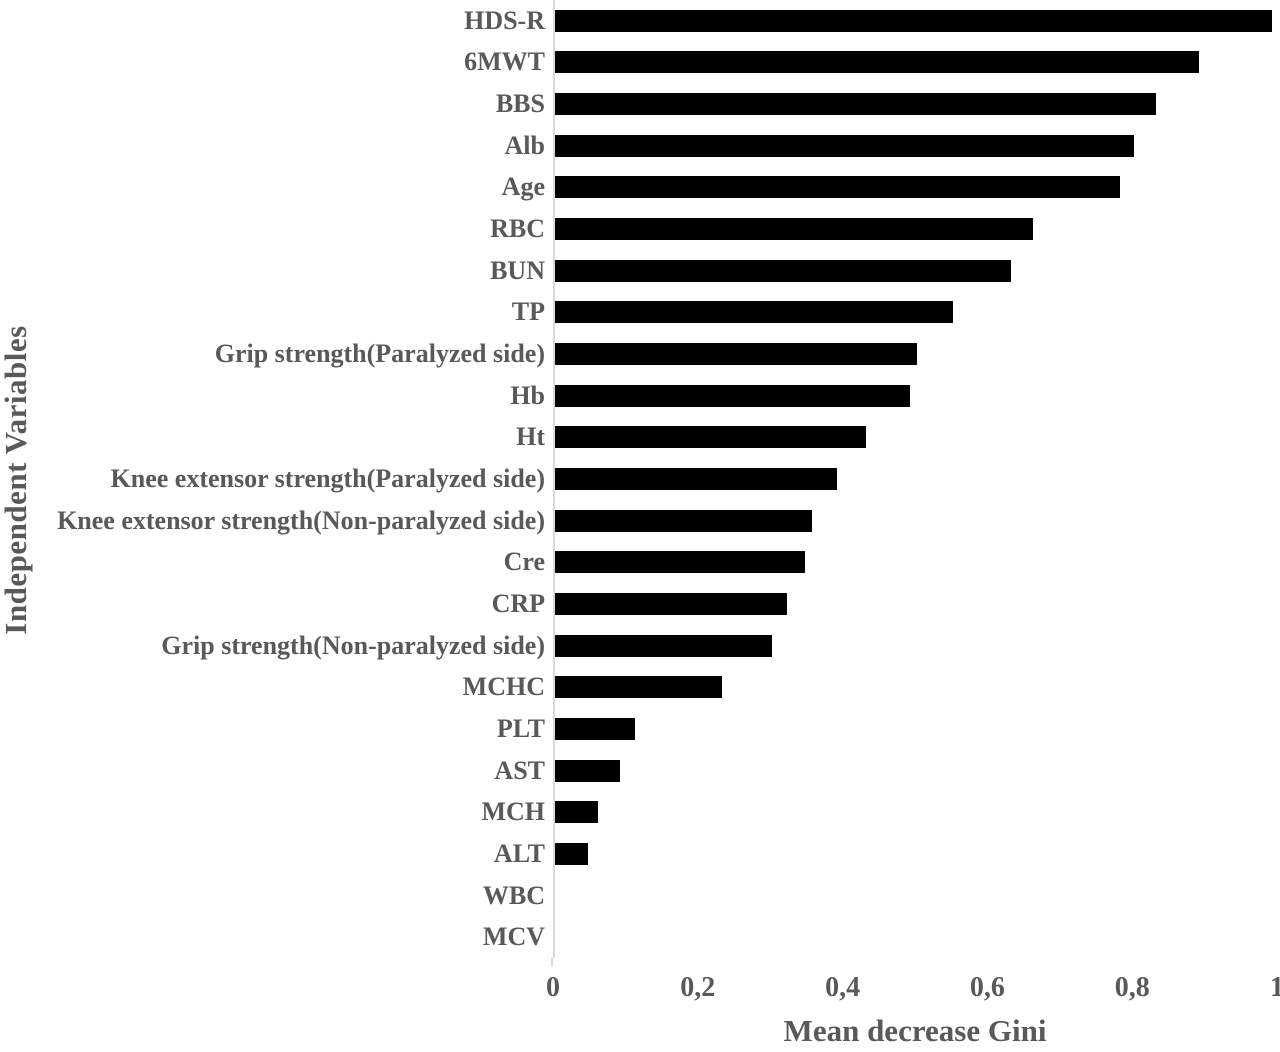 This screenshot has height=1052, width=1280. I want to click on category-label: MCHC, so click(503, 687).